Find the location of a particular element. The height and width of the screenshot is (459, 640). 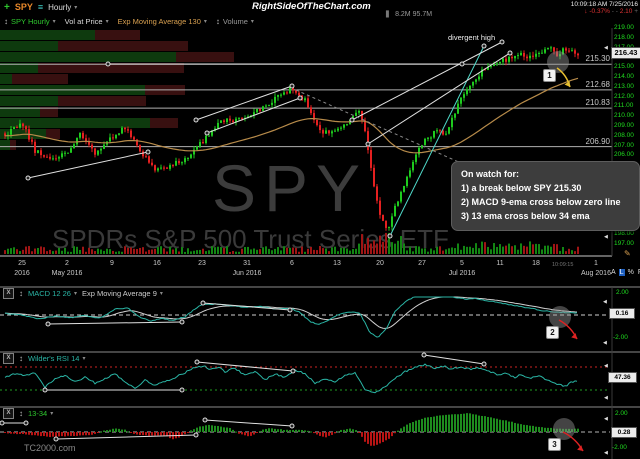

callout-line: On watch for: is located at coordinates (490, 174).